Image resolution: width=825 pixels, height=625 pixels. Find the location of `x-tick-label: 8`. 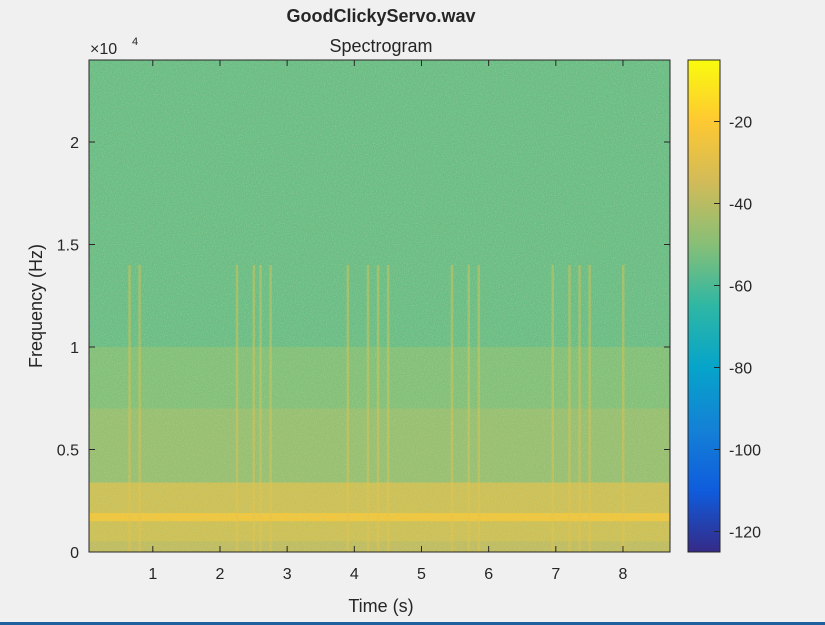

x-tick-label: 8 is located at coordinates (623, 574).